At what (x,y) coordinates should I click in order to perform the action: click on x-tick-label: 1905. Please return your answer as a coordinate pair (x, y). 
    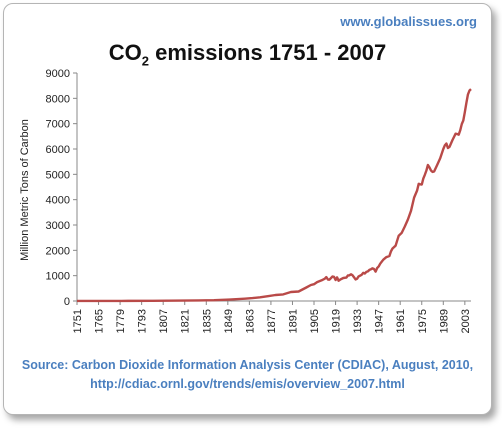
    Looking at the image, I should click on (315, 321).